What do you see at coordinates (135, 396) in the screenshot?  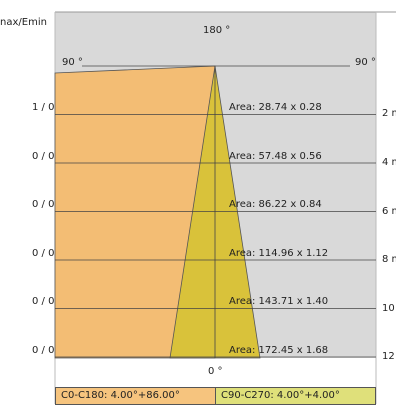 I see `legend-c0: C0-C180: 4.00°+86.00°` at bounding box center [135, 396].